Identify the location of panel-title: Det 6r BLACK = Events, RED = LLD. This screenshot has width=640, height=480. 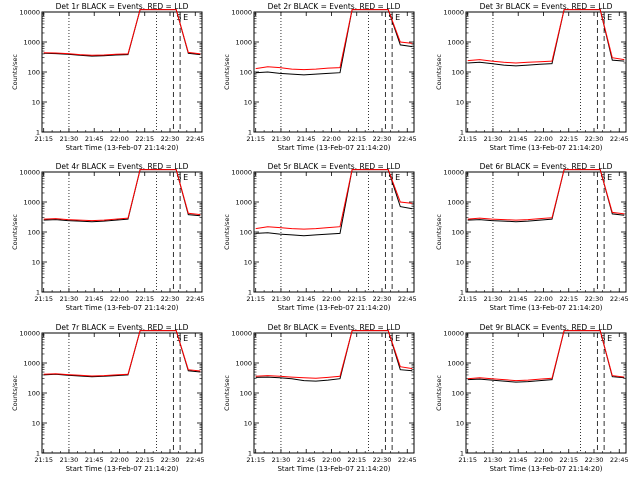
(546, 166).